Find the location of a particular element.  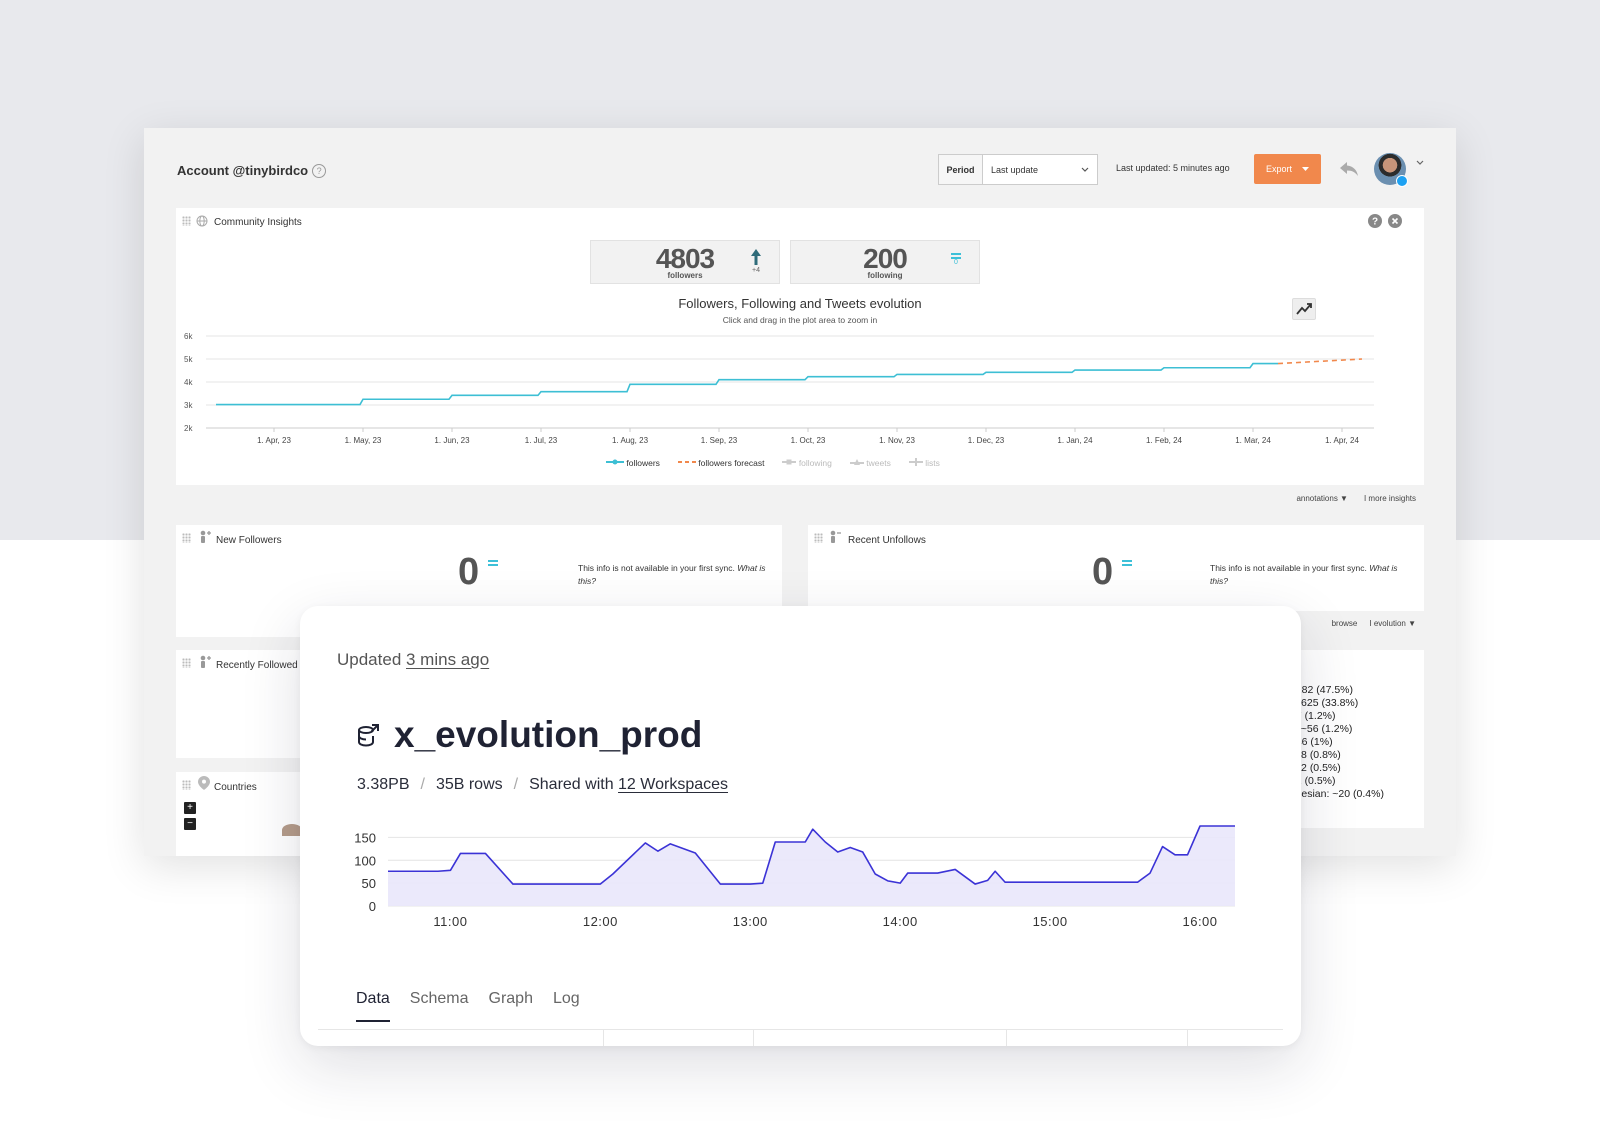

x-tick-label: 1. Dec, 23 is located at coordinates (986, 440).